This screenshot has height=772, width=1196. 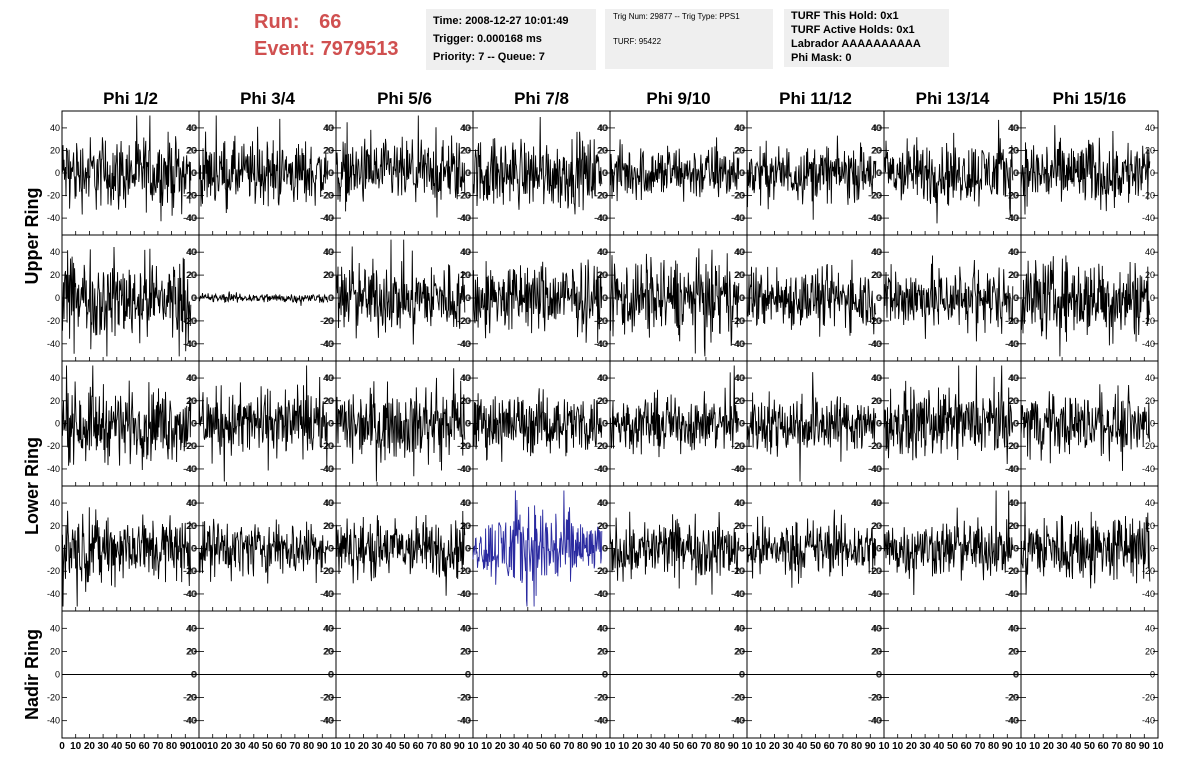 What do you see at coordinates (32, 674) in the screenshot?
I see `ring-label: Nadir Ring` at bounding box center [32, 674].